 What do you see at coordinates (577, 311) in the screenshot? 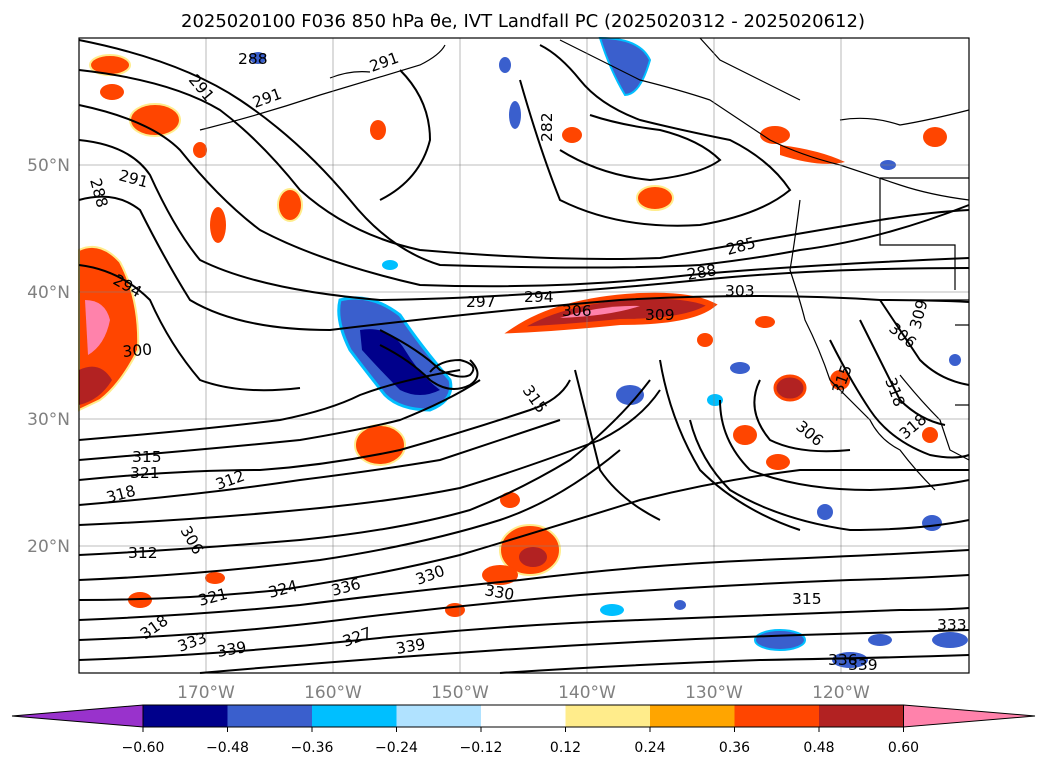
I see `contour-label: 306` at bounding box center [577, 311].